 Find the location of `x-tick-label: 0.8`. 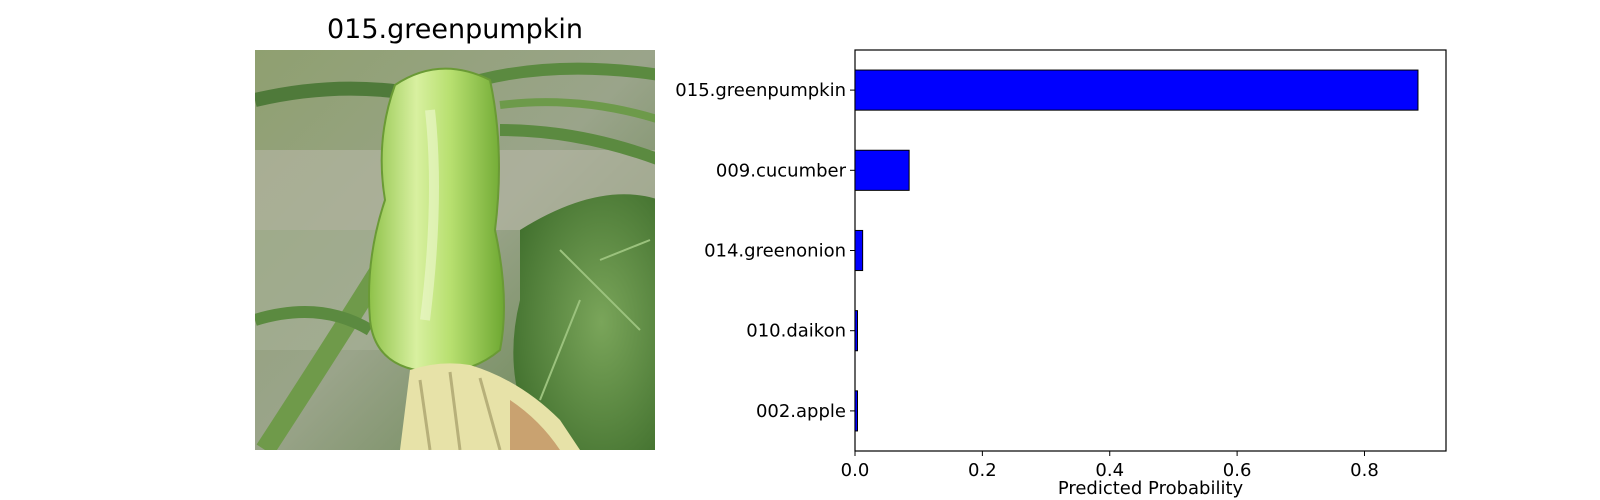

x-tick-label: 0.8 is located at coordinates (1364, 470).